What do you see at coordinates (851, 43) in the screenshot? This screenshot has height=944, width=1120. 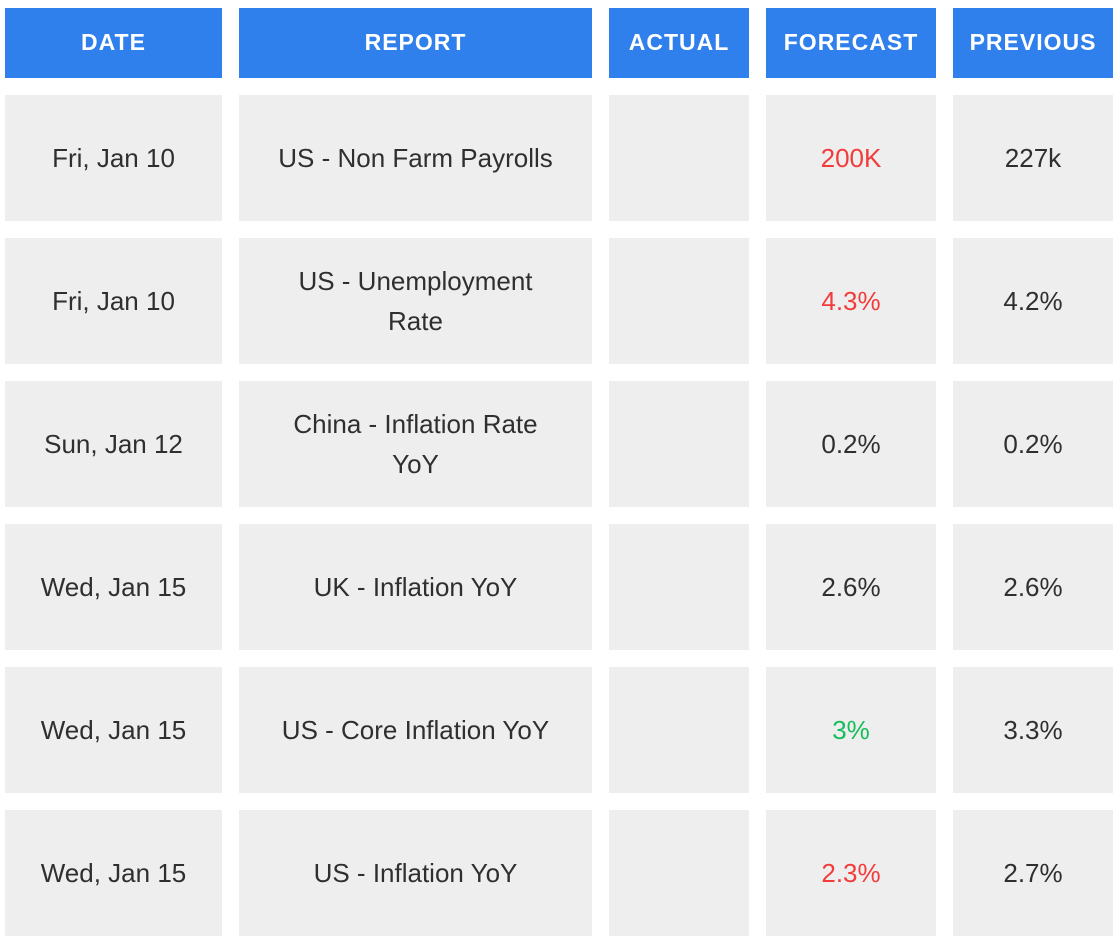 I see `column-header-forecast: FORECAST` at bounding box center [851, 43].